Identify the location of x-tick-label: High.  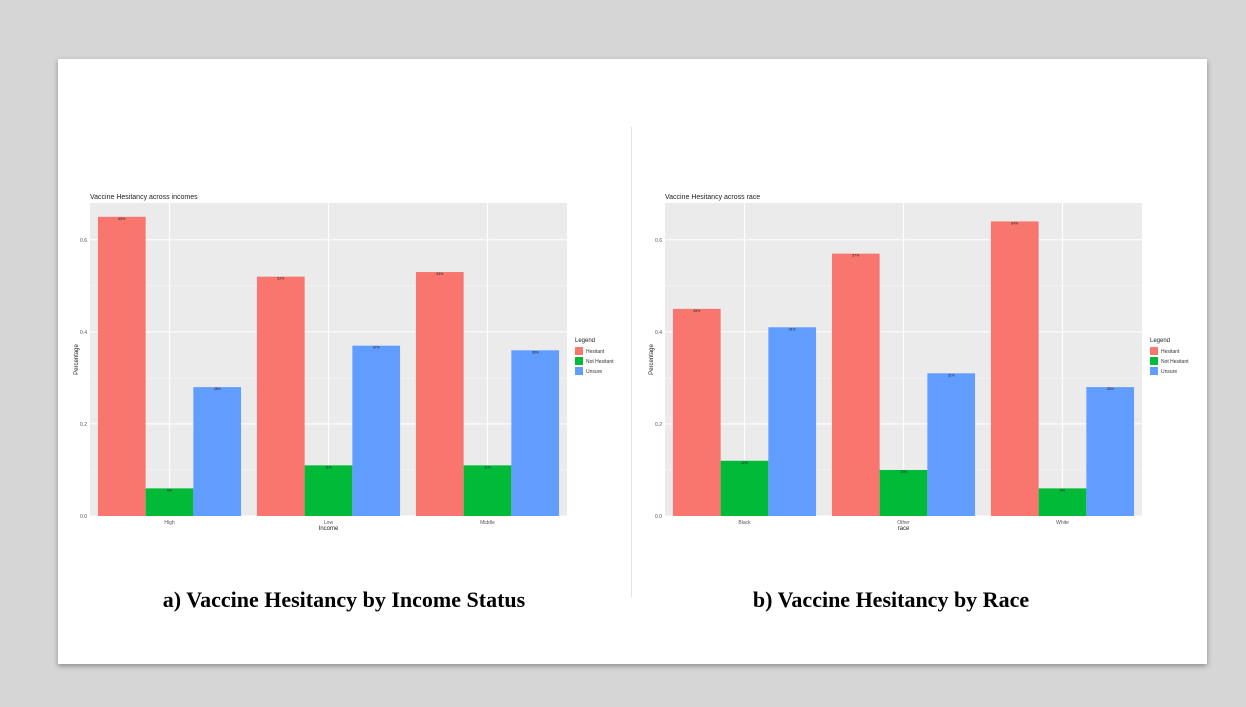
(169, 523).